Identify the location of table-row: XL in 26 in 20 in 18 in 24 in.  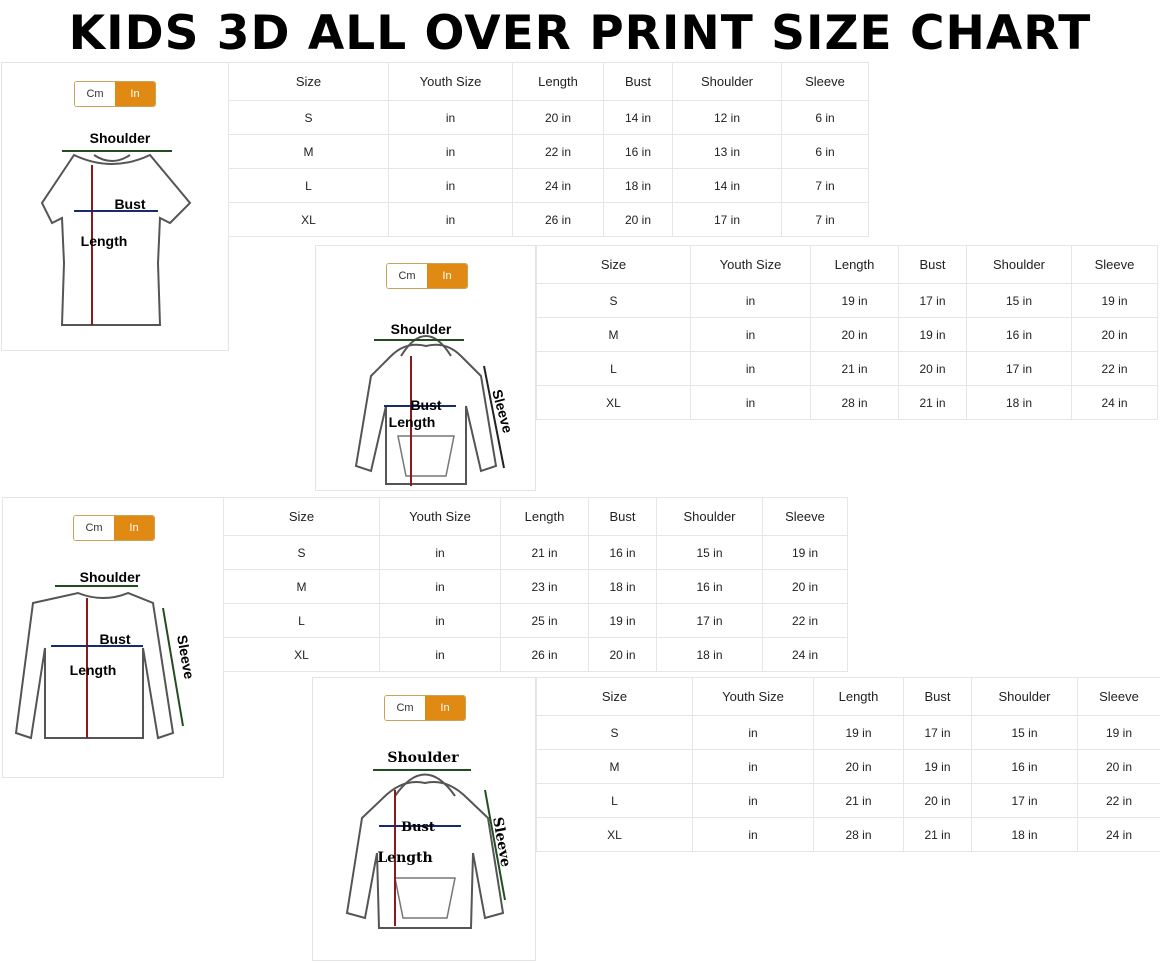
(535, 654).